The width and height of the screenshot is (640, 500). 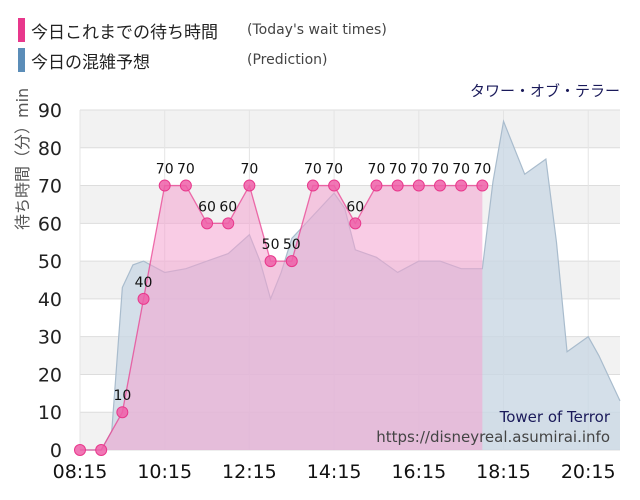 I want to click on legend-item-actual: 今日これまでの待ち時間 (Today's wait times), so click(x=202, y=30).